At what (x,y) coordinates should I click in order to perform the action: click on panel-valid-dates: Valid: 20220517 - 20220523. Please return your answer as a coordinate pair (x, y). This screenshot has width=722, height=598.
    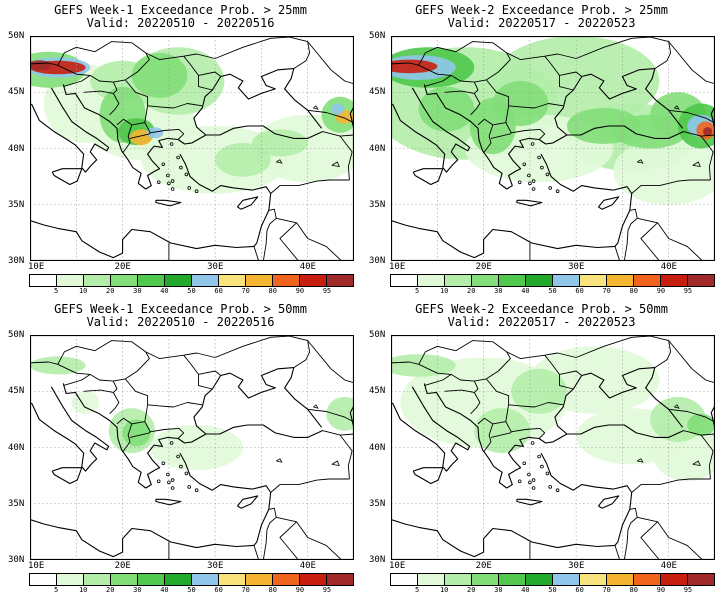
    Looking at the image, I should click on (541, 322).